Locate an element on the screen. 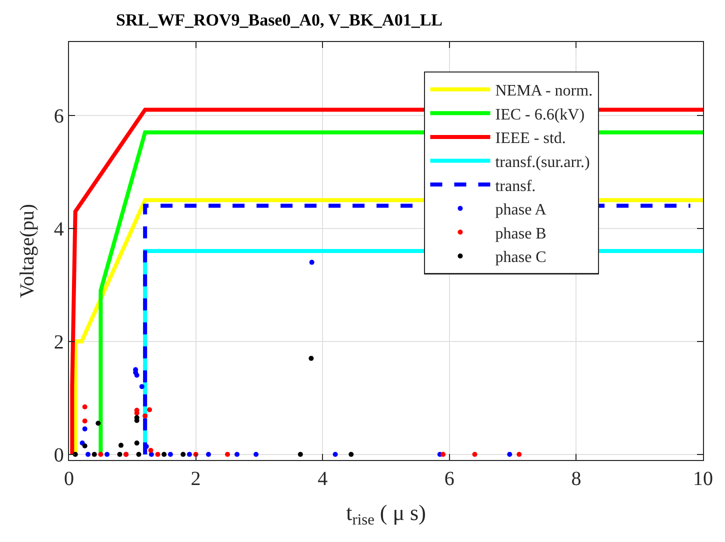  legend-label: IEC - 6.6(kV) is located at coordinates (540, 115).